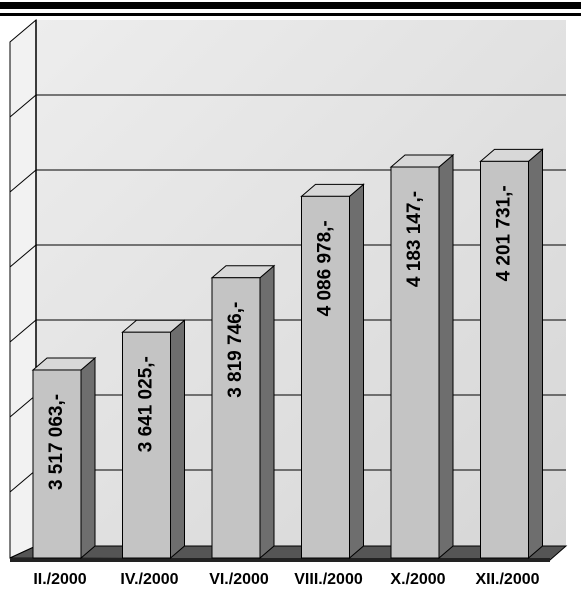  I want to click on x-tick-label: VIII./2000, so click(328, 579).